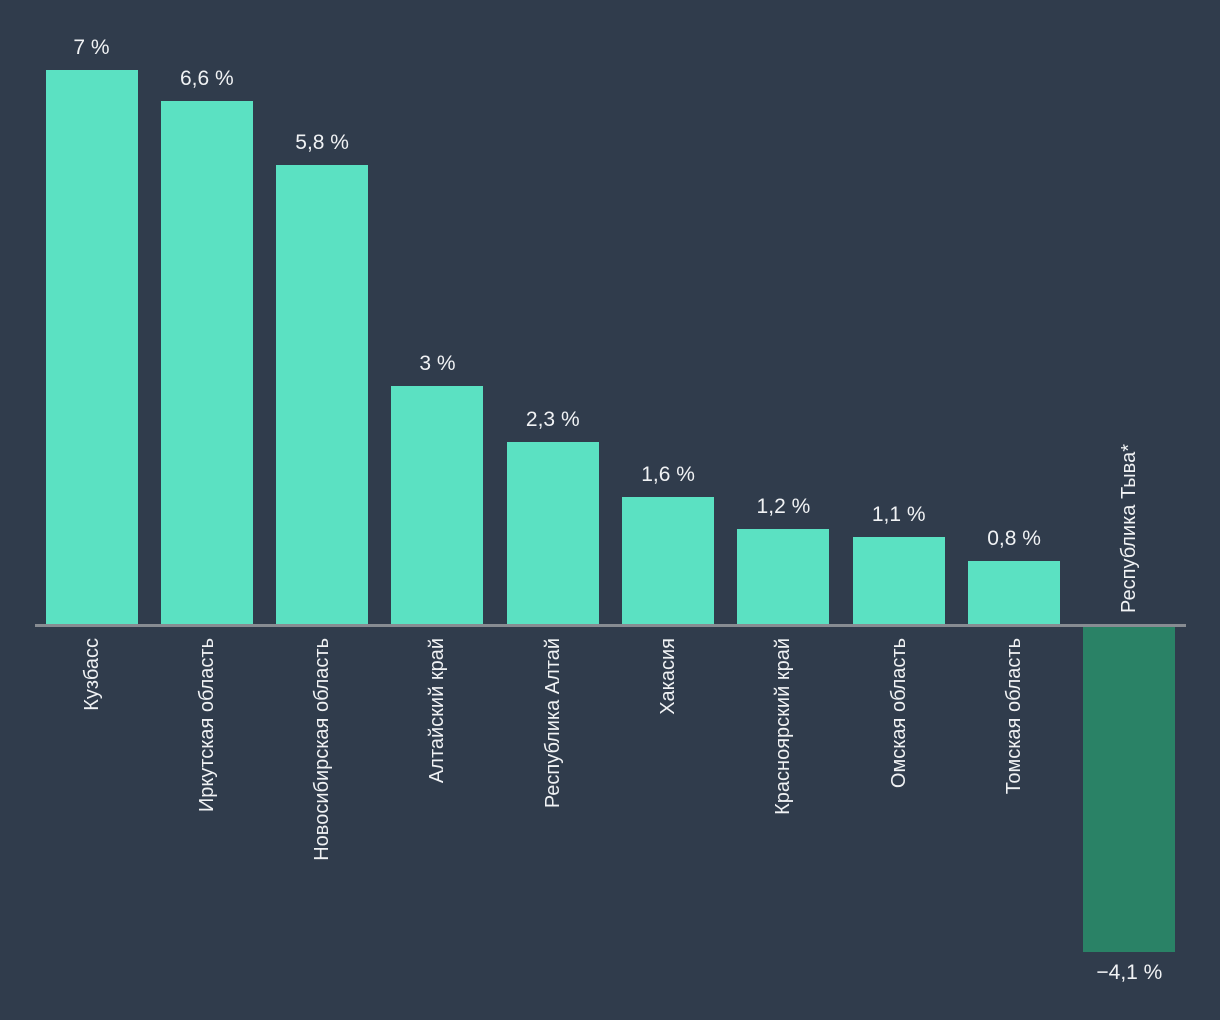 The height and width of the screenshot is (1020, 1220). Describe the element at coordinates (322, 749) in the screenshot. I see `bar-category-label: Новосибирская область` at that location.